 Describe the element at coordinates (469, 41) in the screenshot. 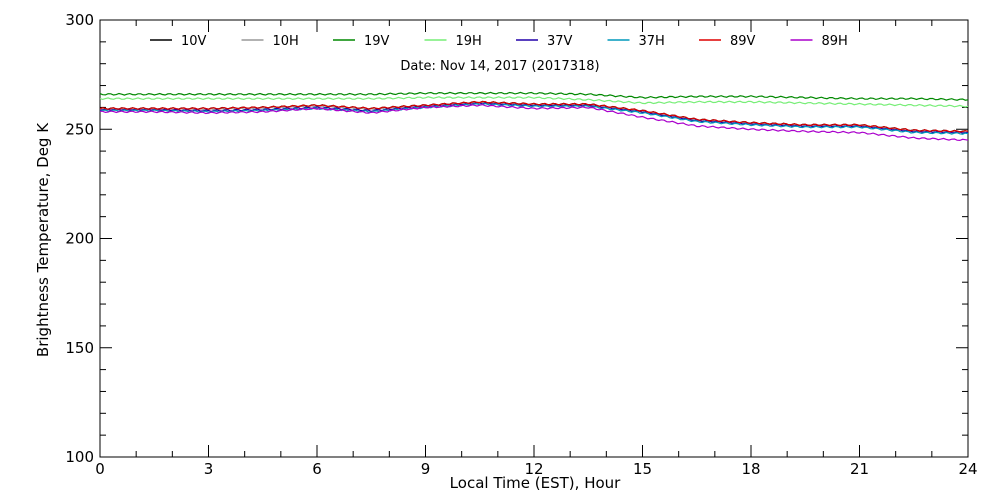

I see `legend-label-19h: 19H` at that location.